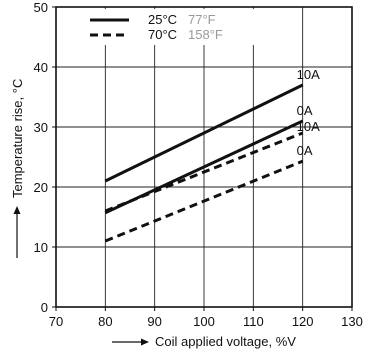 Image resolution: width=371 pixels, height=351 pixels. What do you see at coordinates (41, 67) in the screenshot?
I see `y-tick-label: 40` at bounding box center [41, 67].